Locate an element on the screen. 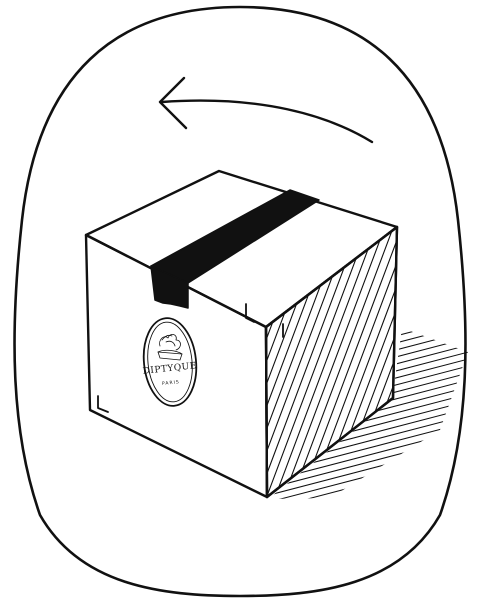 Image resolution: width=480 pixels, height=600 pixels. packing-tape-front is located at coordinates (169, 287).